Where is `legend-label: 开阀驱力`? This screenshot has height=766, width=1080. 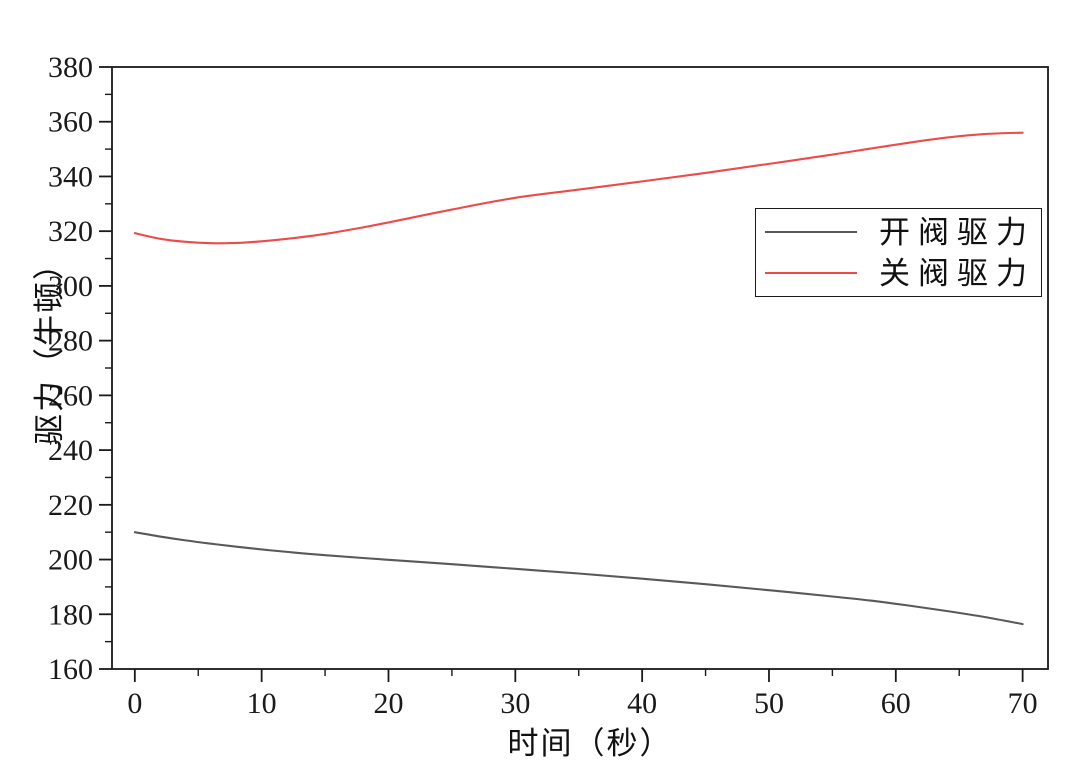
legend-label: 开阀驱力 is located at coordinates (957, 232).